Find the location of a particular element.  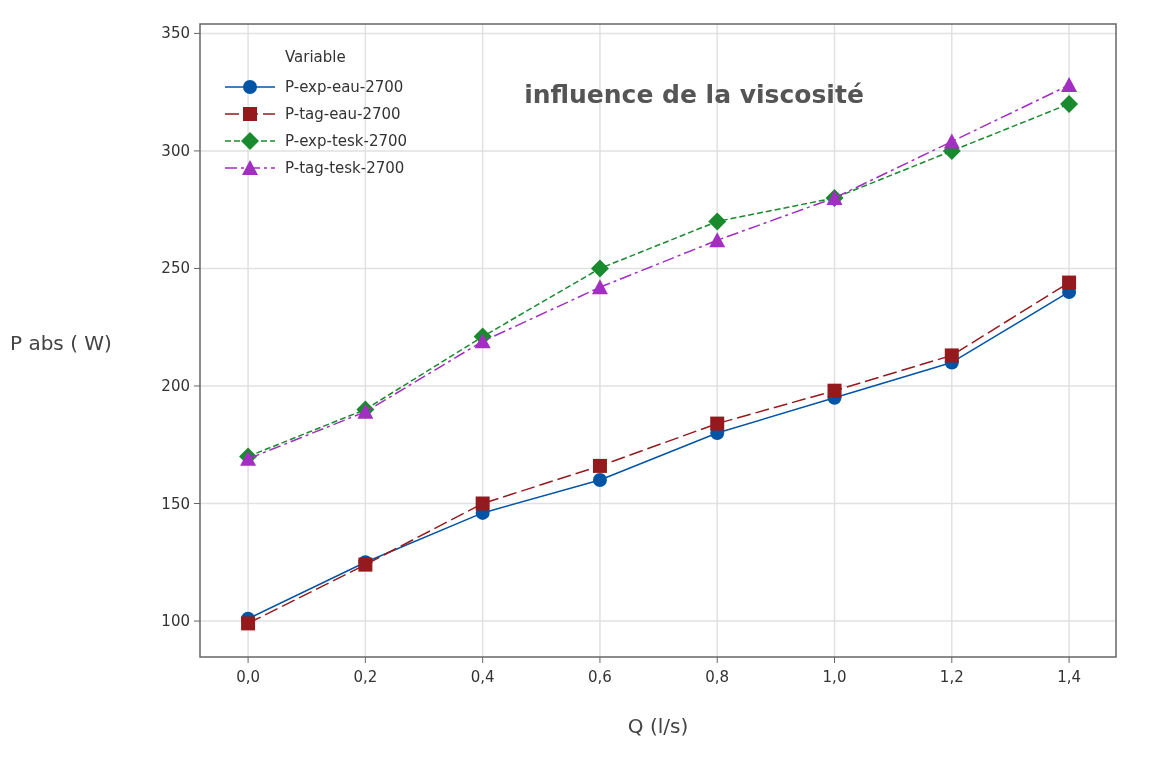

x-tick-label: 0,8 is located at coordinates (717, 677).